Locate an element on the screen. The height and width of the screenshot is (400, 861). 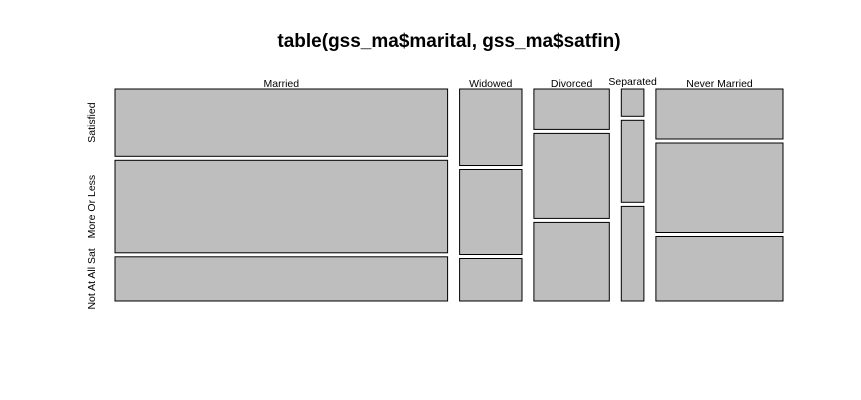
tile-never-married-more-or-less is located at coordinates (719, 187).